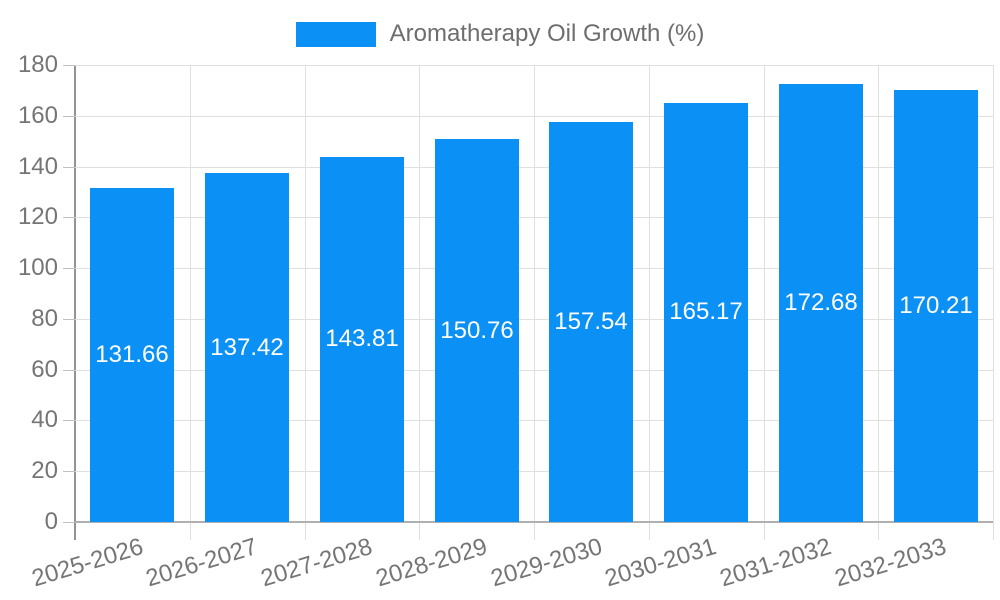  What do you see at coordinates (44, 369) in the screenshot?
I see `y-axis-label: 60` at bounding box center [44, 369].